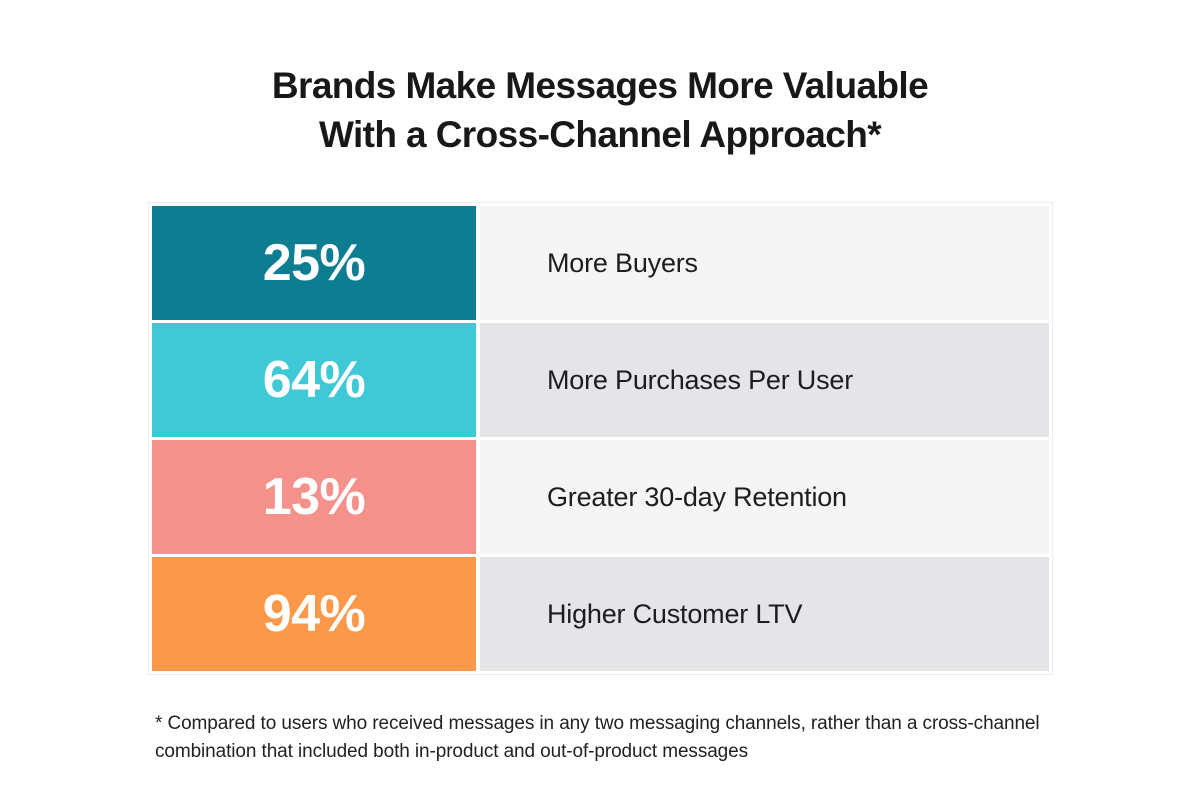  What do you see at coordinates (675, 613) in the screenshot?
I see `stat-label: Higher Customer LTV` at bounding box center [675, 613].